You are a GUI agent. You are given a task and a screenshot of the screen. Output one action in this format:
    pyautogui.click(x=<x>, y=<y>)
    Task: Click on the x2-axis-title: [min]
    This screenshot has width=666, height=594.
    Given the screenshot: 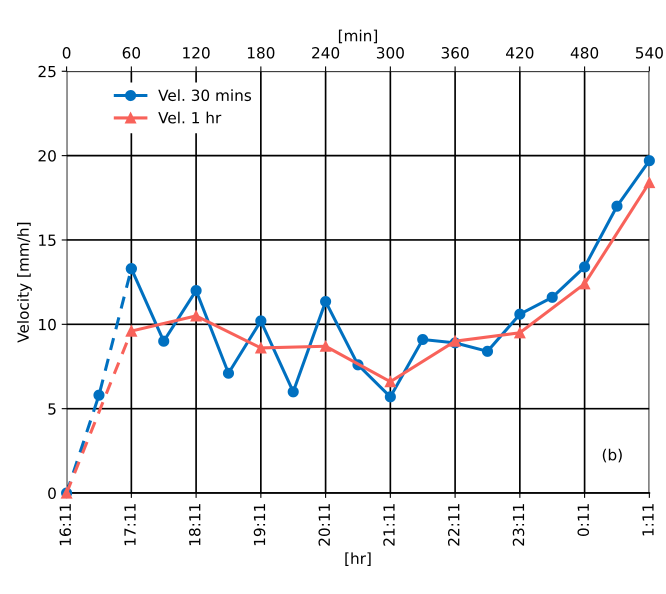 What is the action you would take?
    pyautogui.click(x=358, y=37)
    